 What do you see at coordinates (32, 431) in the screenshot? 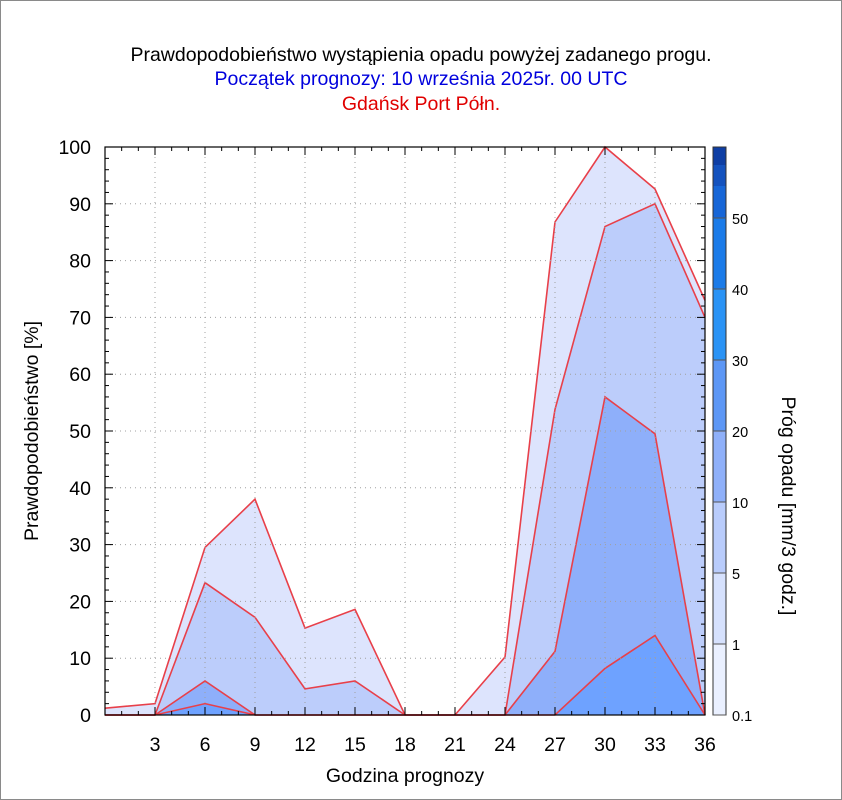
I see `y-axis-label: Prawdopodobieństwo [%]` at bounding box center [32, 431].